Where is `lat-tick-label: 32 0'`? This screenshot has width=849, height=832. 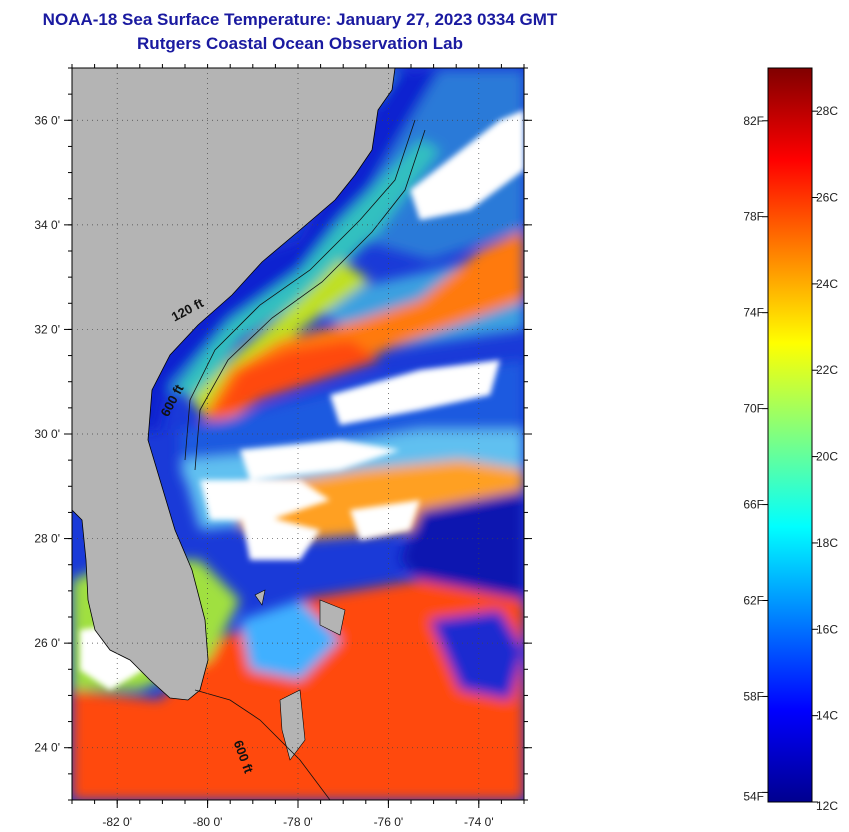 lat-tick-label: 32 0' is located at coordinates (47, 329).